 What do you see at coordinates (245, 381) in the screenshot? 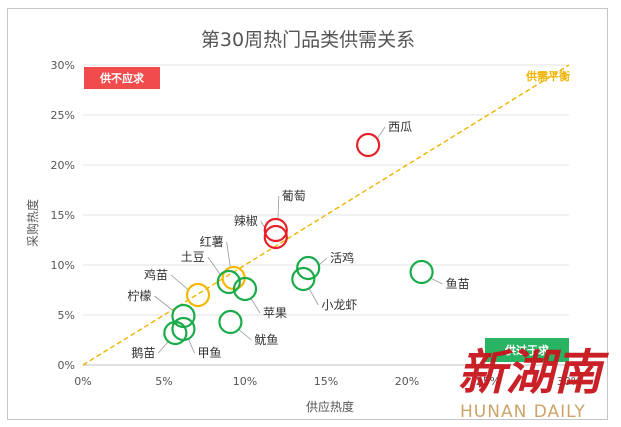
I see `x-tick-label: 10%` at bounding box center [245, 381].